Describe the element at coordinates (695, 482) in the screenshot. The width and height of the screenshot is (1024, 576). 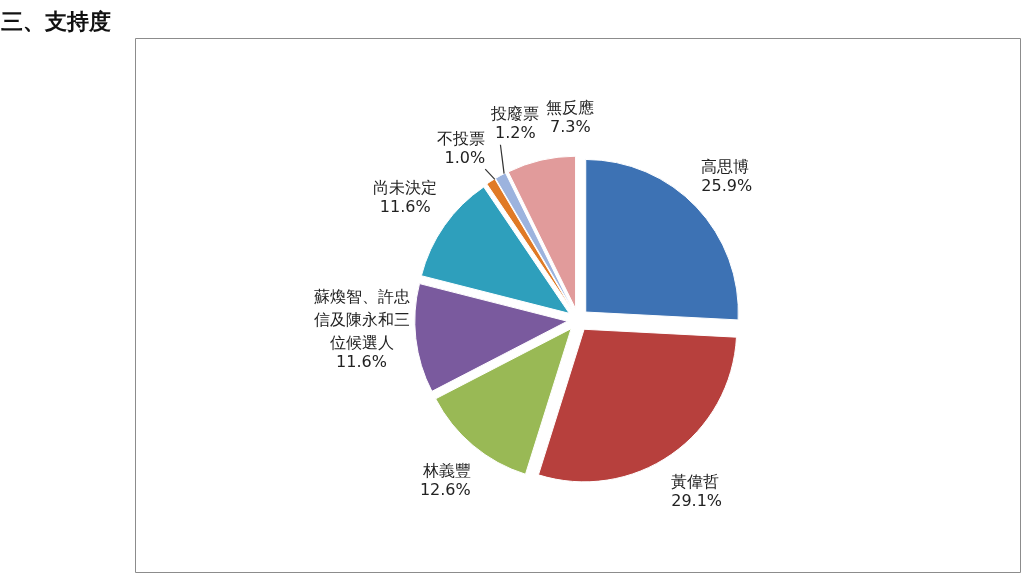
I see `slice-label: 黃偉哲` at that location.